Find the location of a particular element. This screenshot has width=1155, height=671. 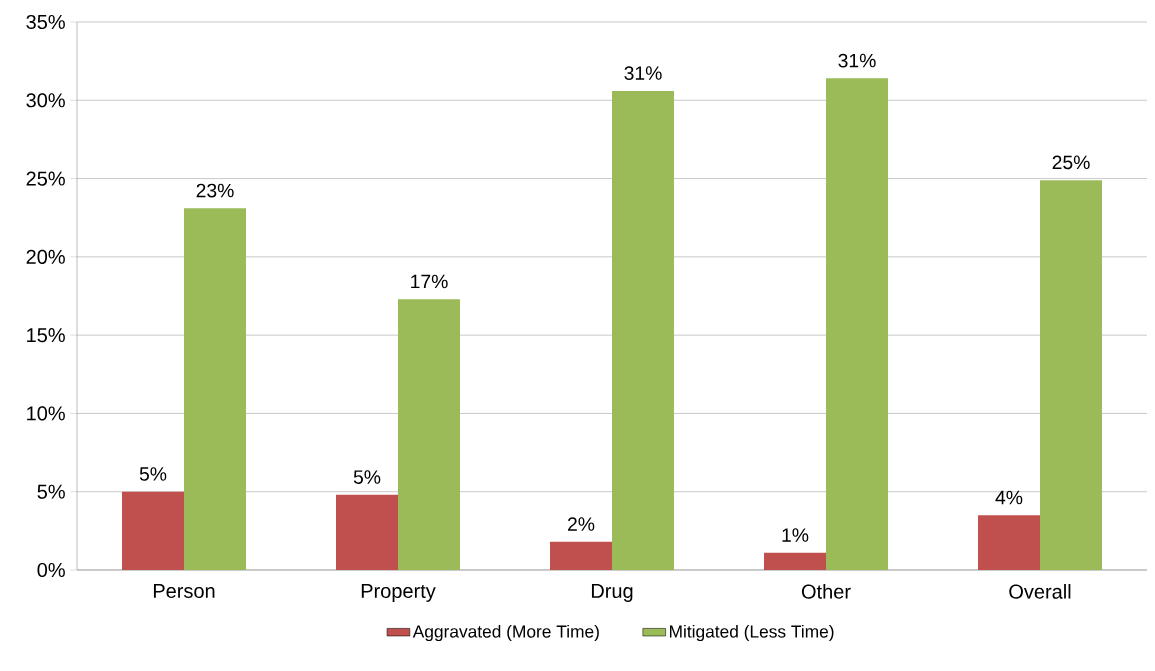

y-tick-label: 30% is located at coordinates (45, 100).